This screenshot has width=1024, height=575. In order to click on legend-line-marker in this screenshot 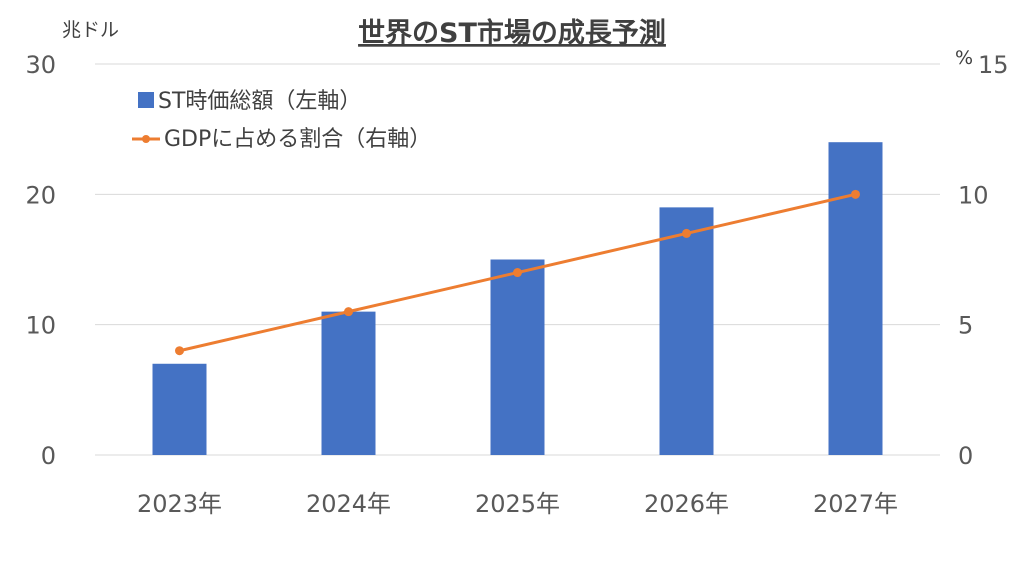, I will do `click(146, 139)`.